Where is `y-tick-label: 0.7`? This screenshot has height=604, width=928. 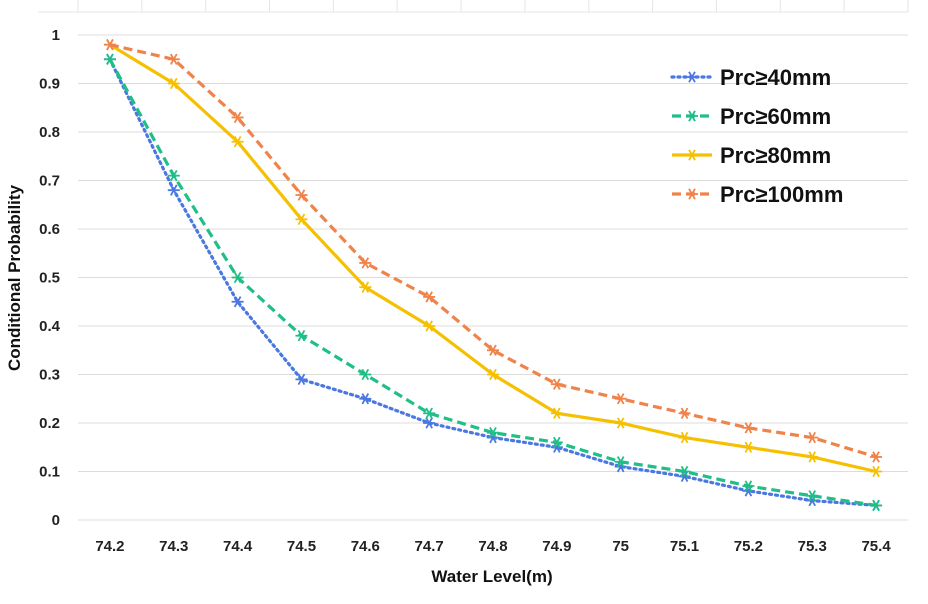 y-tick-label: 0.7 is located at coordinates (49, 181).